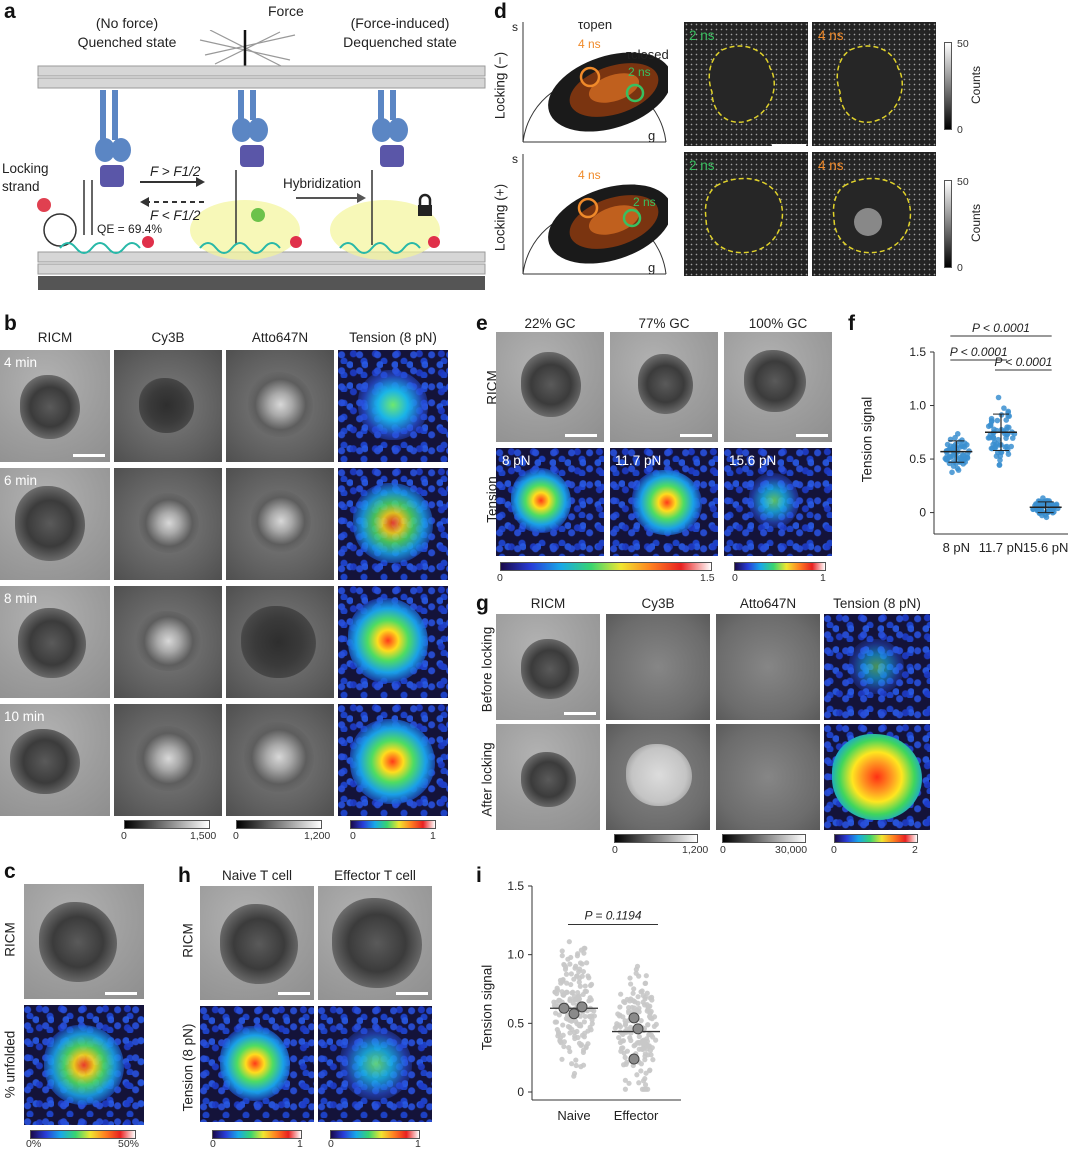 This screenshot has width=1080, height=1150. Describe the element at coordinates (482, 323) in the screenshot. I see `panel-e-letter: e` at that location.